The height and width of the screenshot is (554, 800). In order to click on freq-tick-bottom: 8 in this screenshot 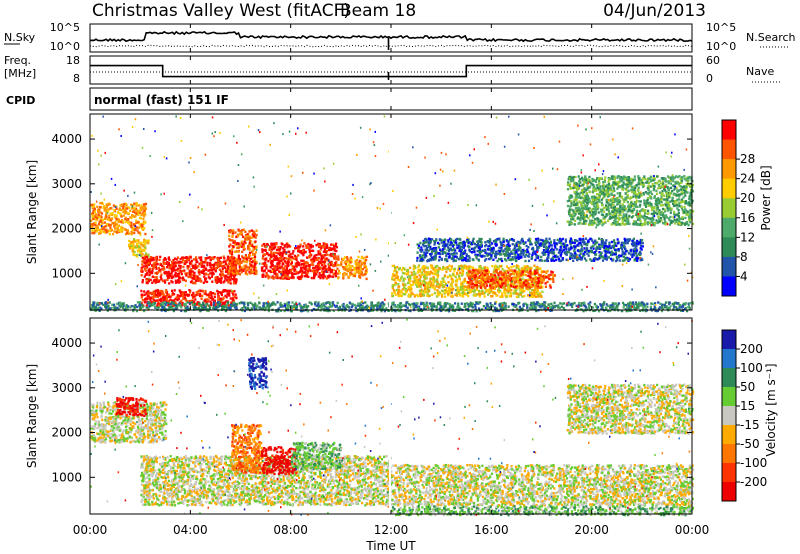, I will do `click(76, 78)`.